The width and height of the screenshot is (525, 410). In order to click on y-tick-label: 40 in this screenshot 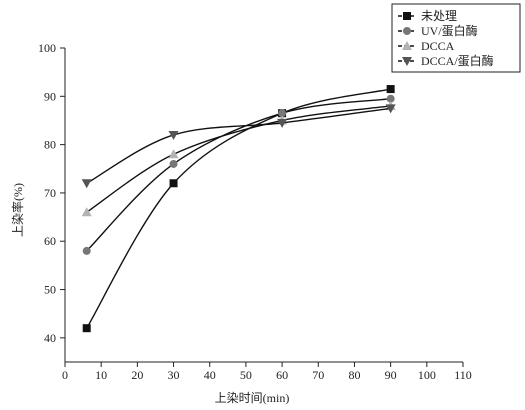, I will do `click(50, 338)`.